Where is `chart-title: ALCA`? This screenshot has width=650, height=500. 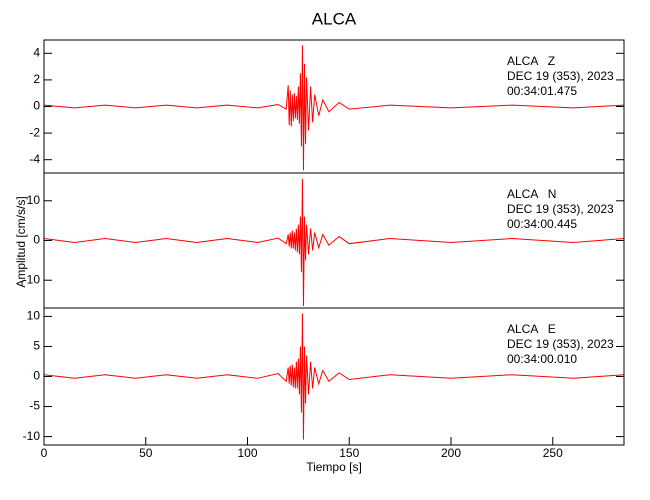 chart-title: ALCA is located at coordinates (334, 18).